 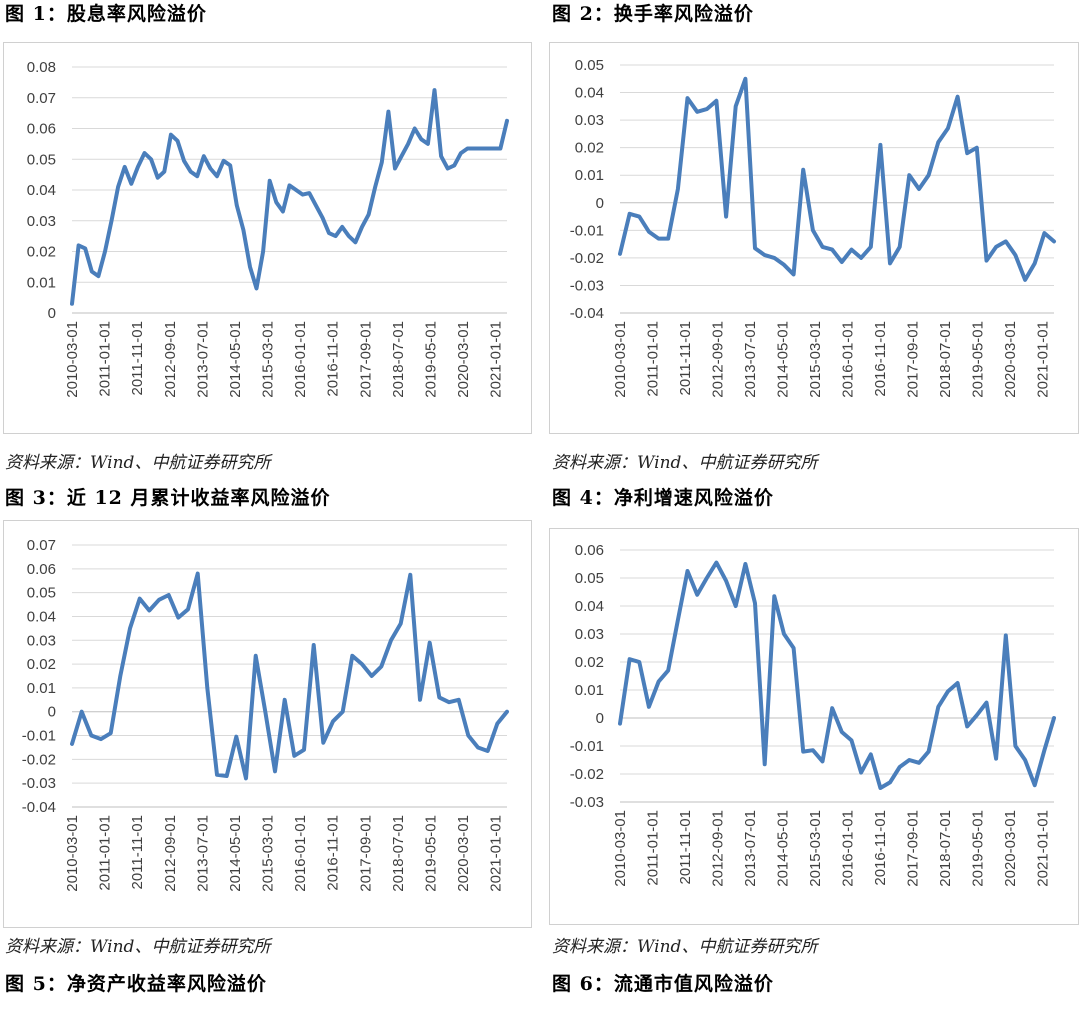 I want to click on figure-4-source: 资料来源：Wind、中航证券研究所, so click(x=685, y=947).